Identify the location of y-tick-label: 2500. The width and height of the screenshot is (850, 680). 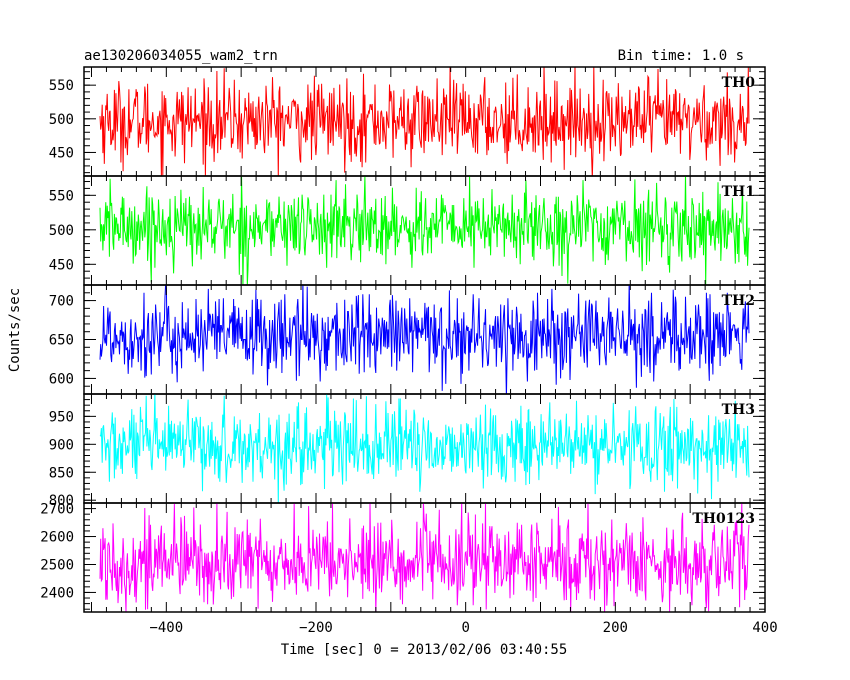
(57, 565).